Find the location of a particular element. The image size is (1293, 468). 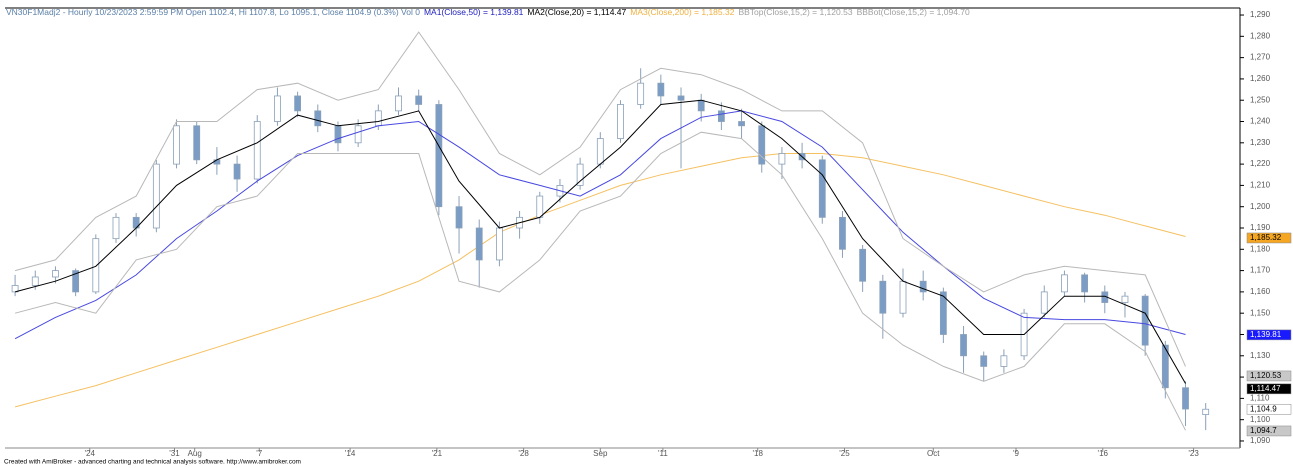

y-tick-label: 1,190 is located at coordinates (1260, 227).